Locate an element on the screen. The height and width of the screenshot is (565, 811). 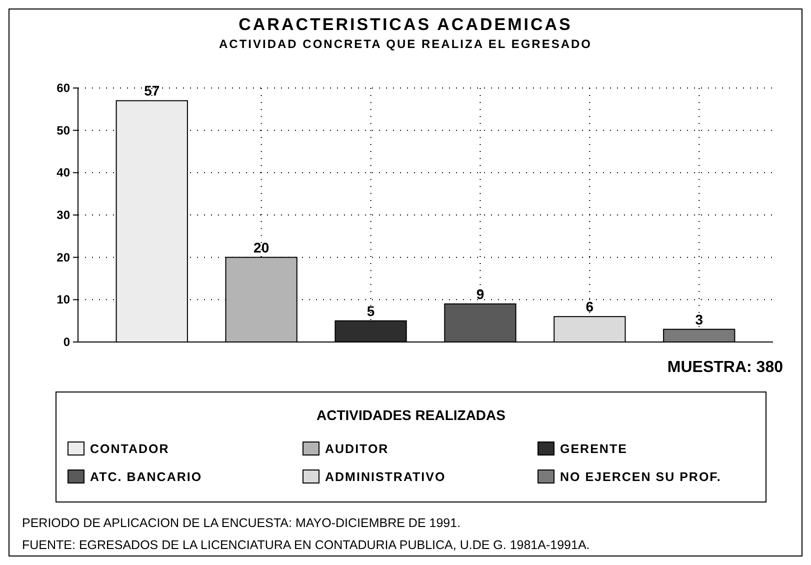
legend-label: NO EJERCEN SU PROF. is located at coordinates (641, 477).